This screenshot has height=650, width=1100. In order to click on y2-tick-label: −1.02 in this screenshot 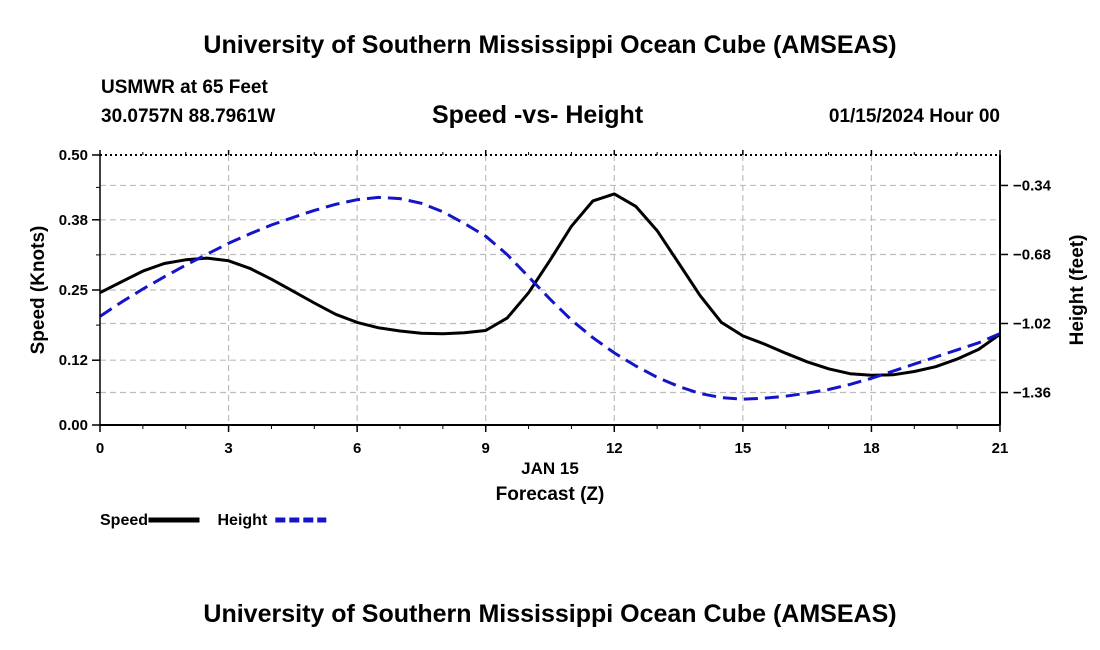, I will do `click(1032, 323)`.